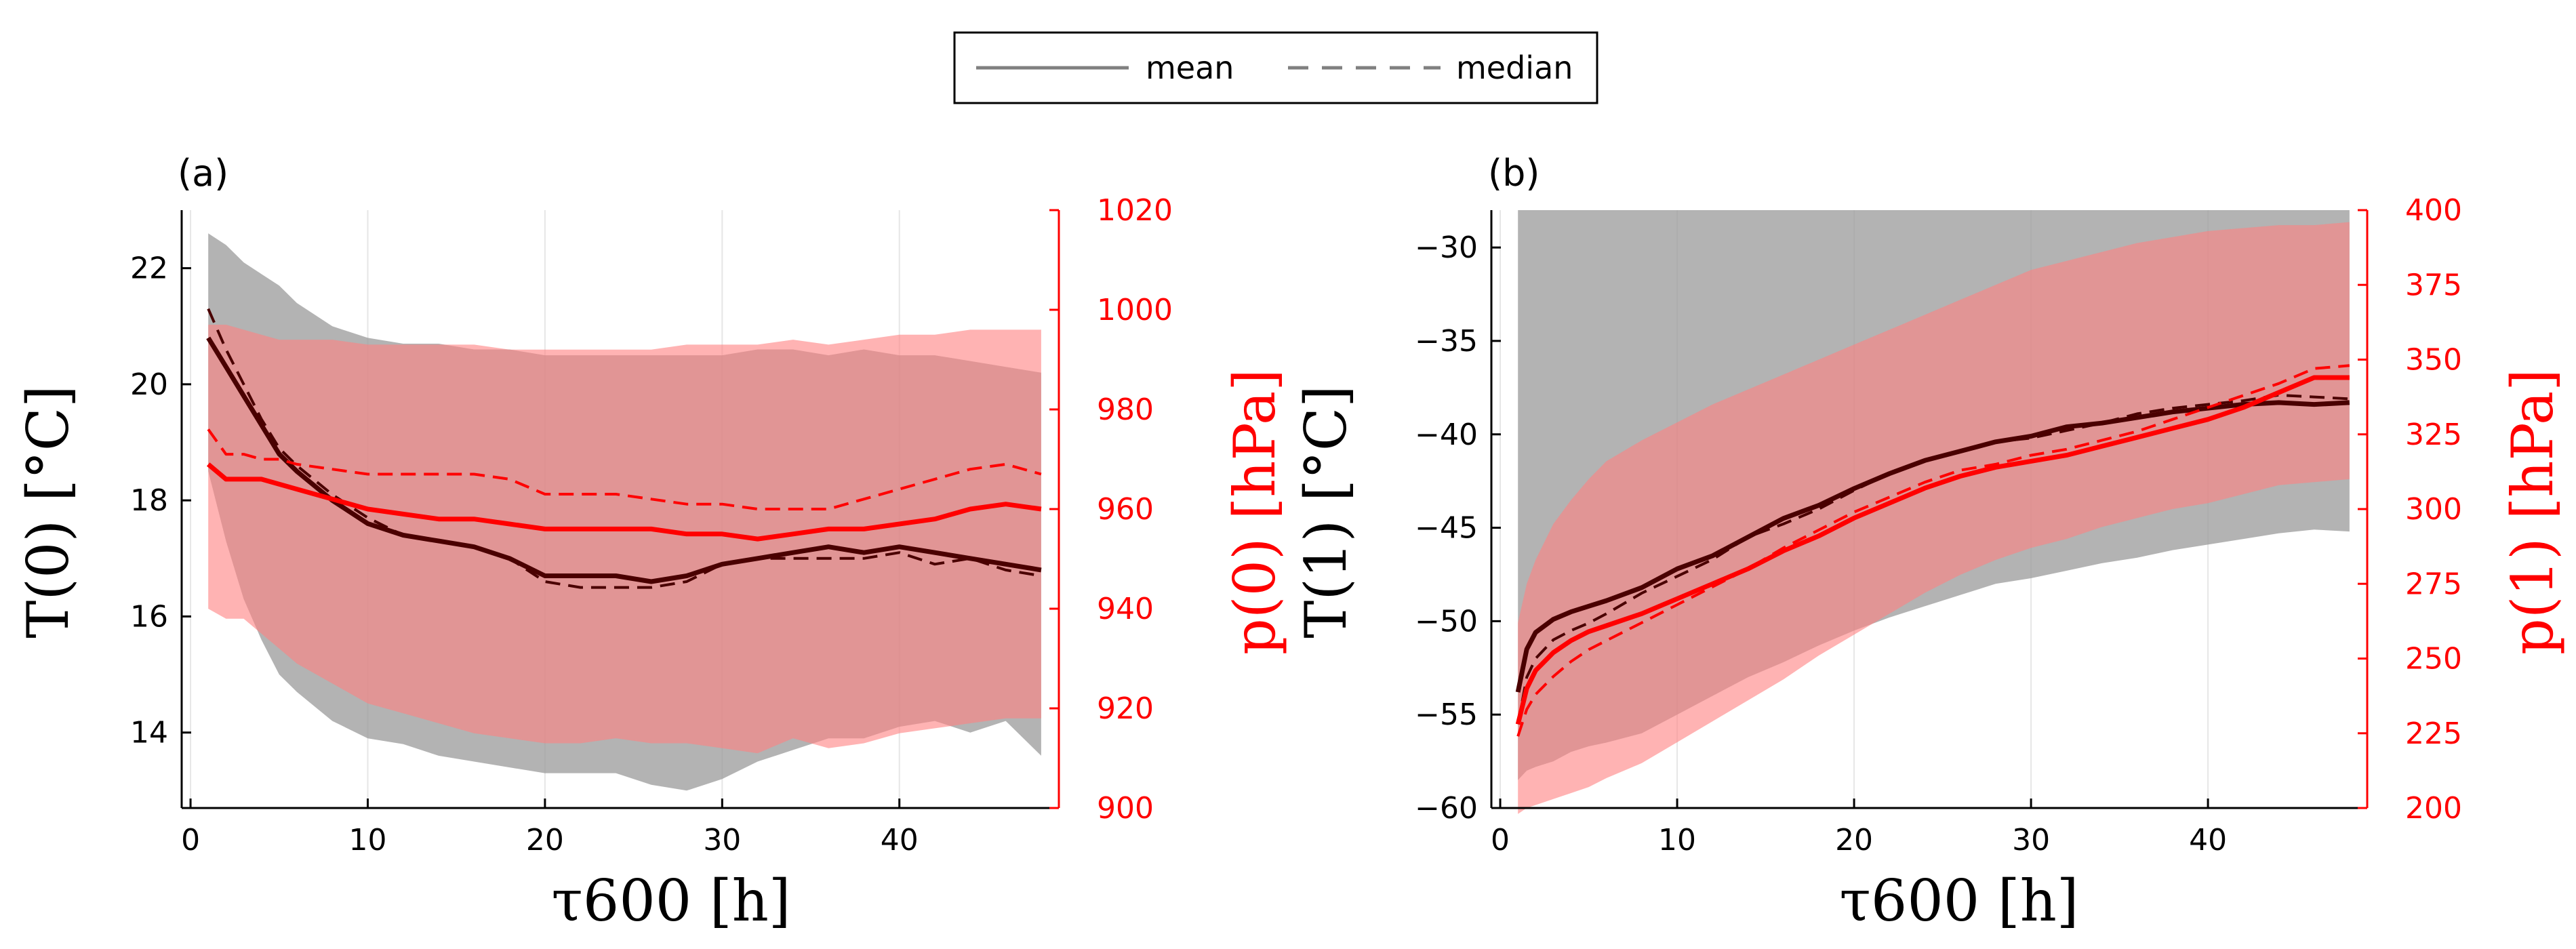 The width and height of the screenshot is (2576, 949). Describe the element at coordinates (1446, 247) in the screenshot. I see `y-left-tick-label: −30` at that location.